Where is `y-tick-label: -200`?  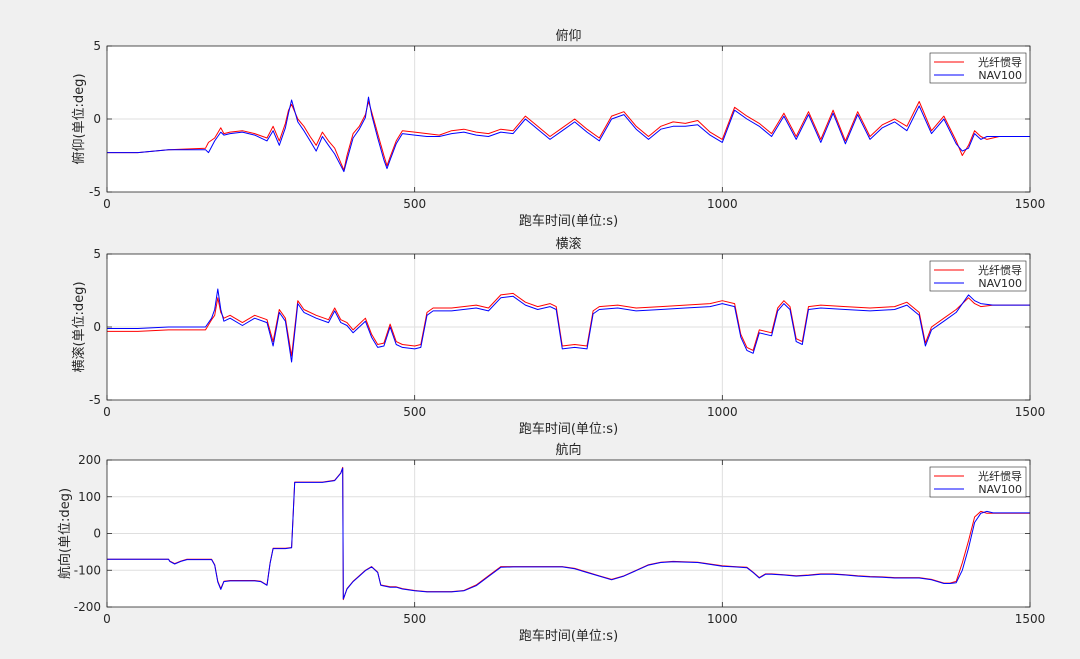
y-tick-label: -200 is located at coordinates (87, 607).